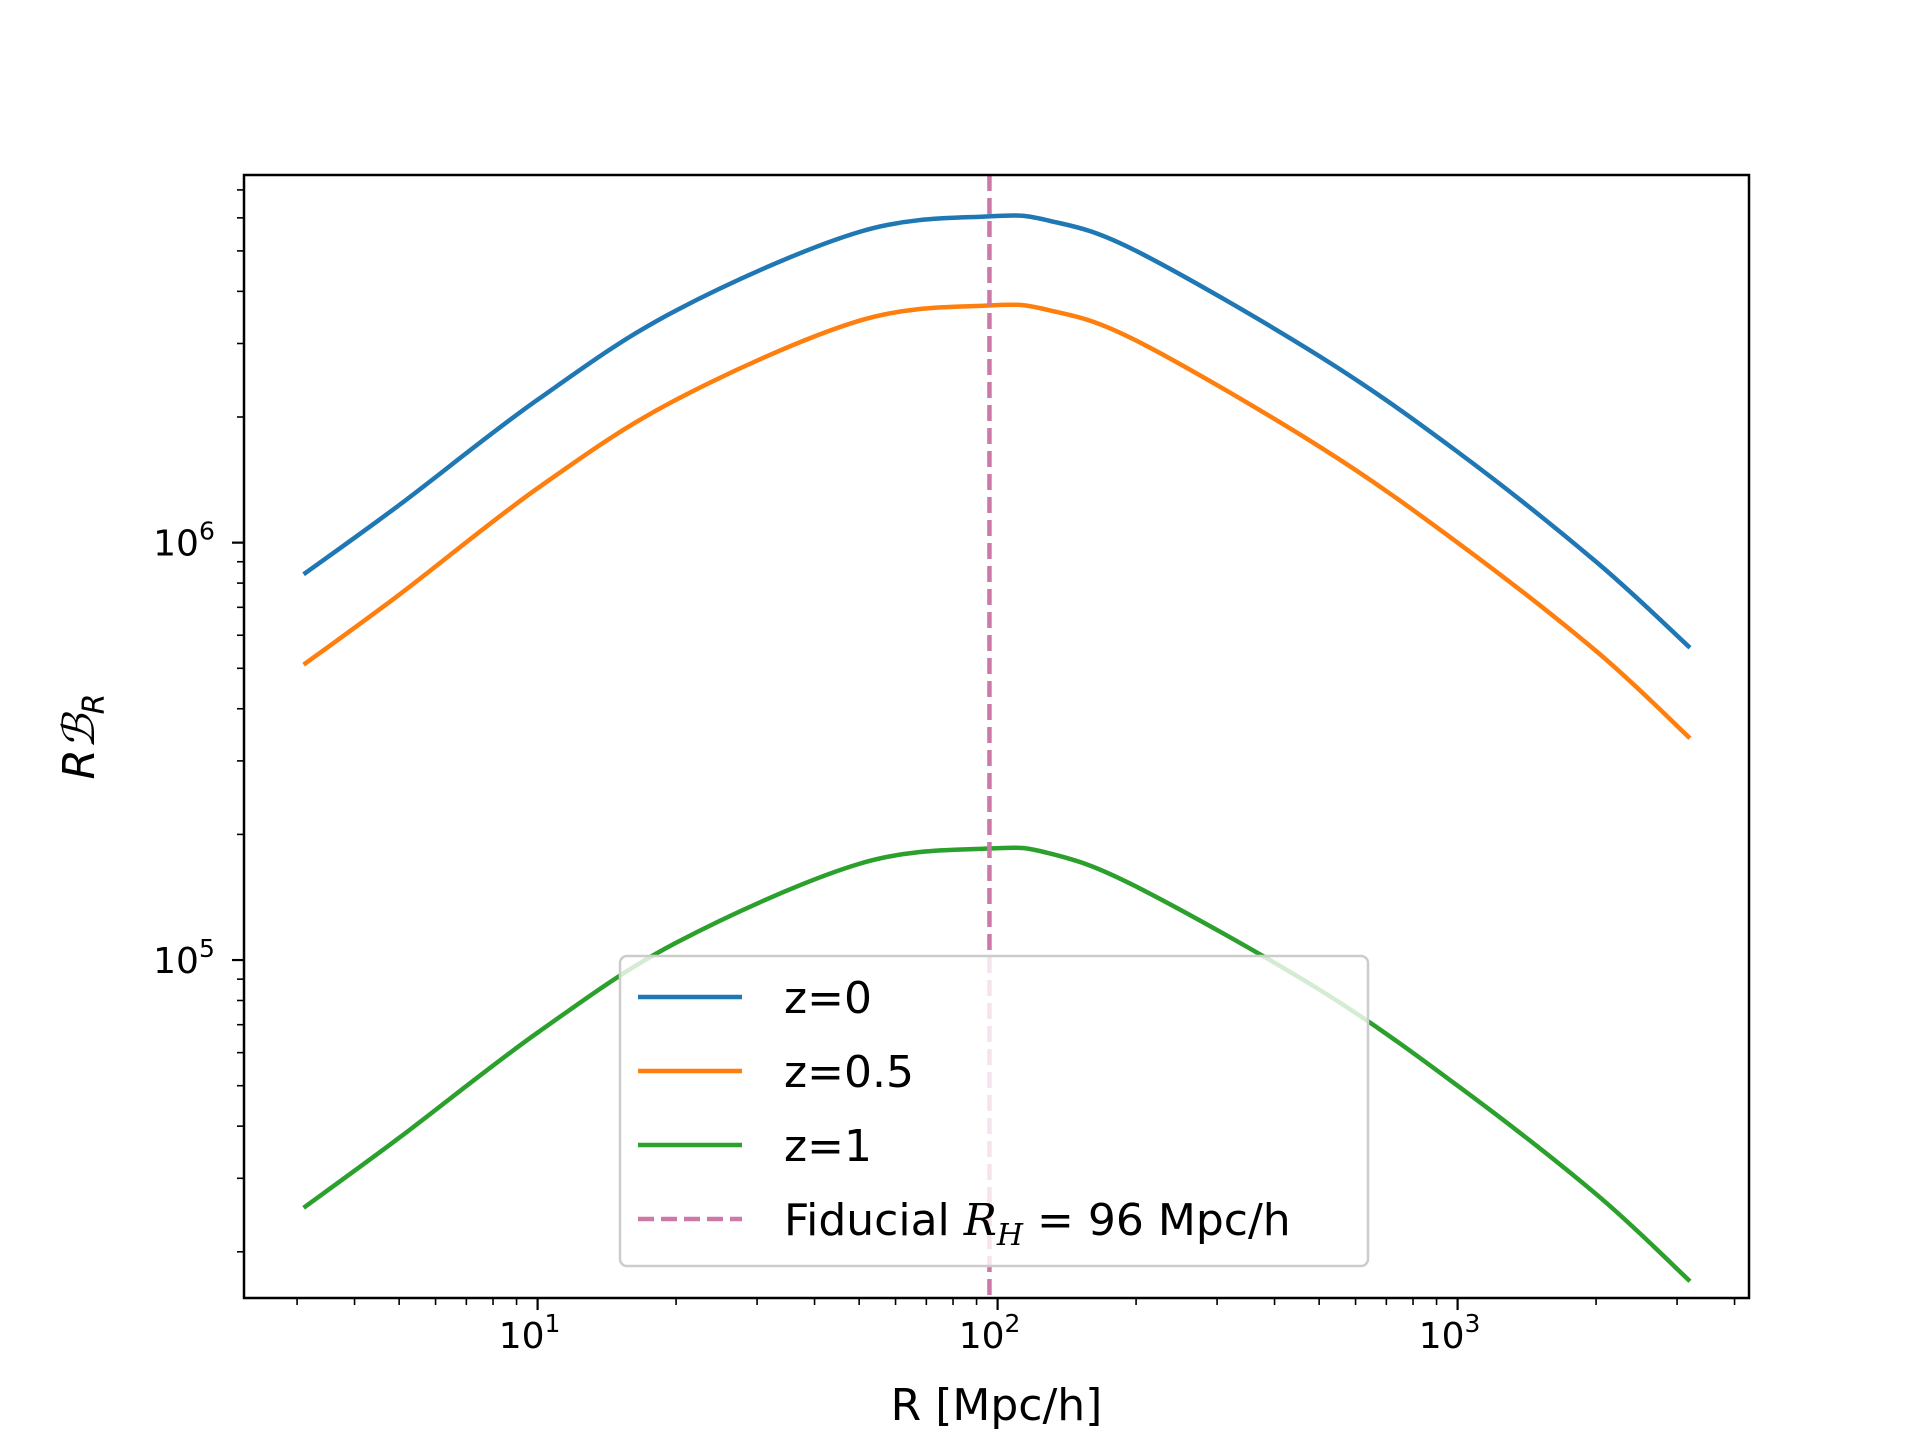 Image resolution: width=1920 pixels, height=1440 pixels. I want to click on y-axis-label-sub: R, so click(94, 703).